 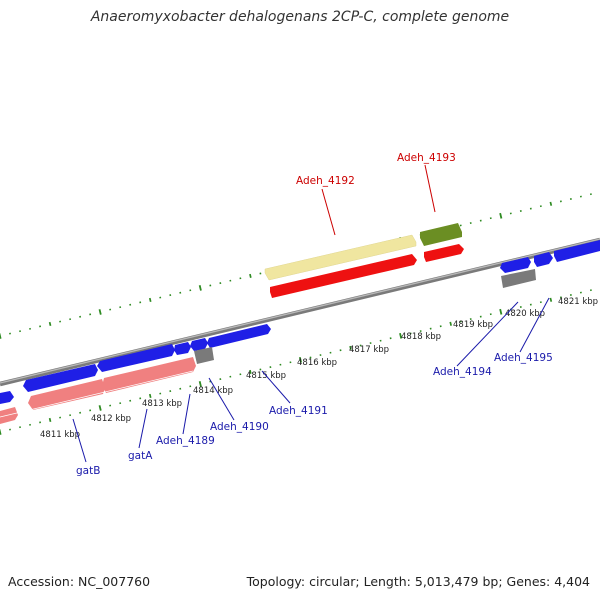 I want to click on kbp-label: 4820 kbp, so click(x=525, y=314).